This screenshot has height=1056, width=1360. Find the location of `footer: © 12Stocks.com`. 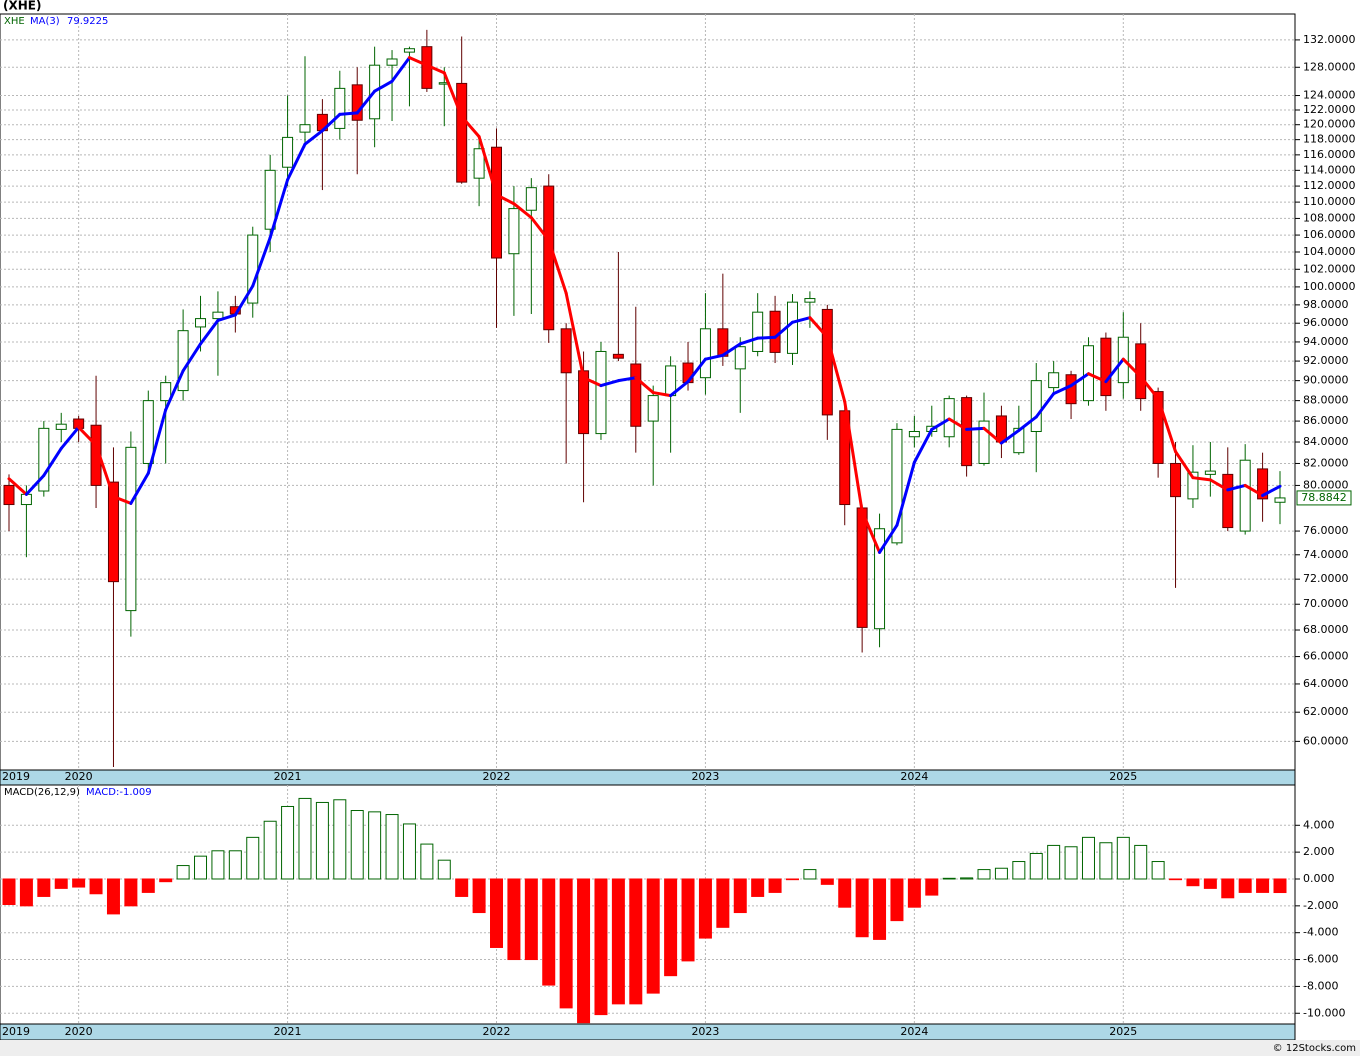

footer: © 12Stocks.com is located at coordinates (1314, 1048).